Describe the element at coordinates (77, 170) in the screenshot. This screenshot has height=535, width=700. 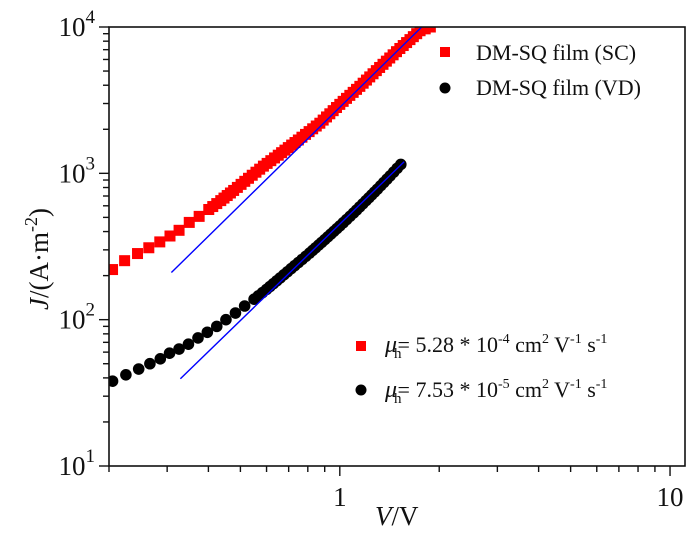
I see `y-tick-label: 10³` at that location.